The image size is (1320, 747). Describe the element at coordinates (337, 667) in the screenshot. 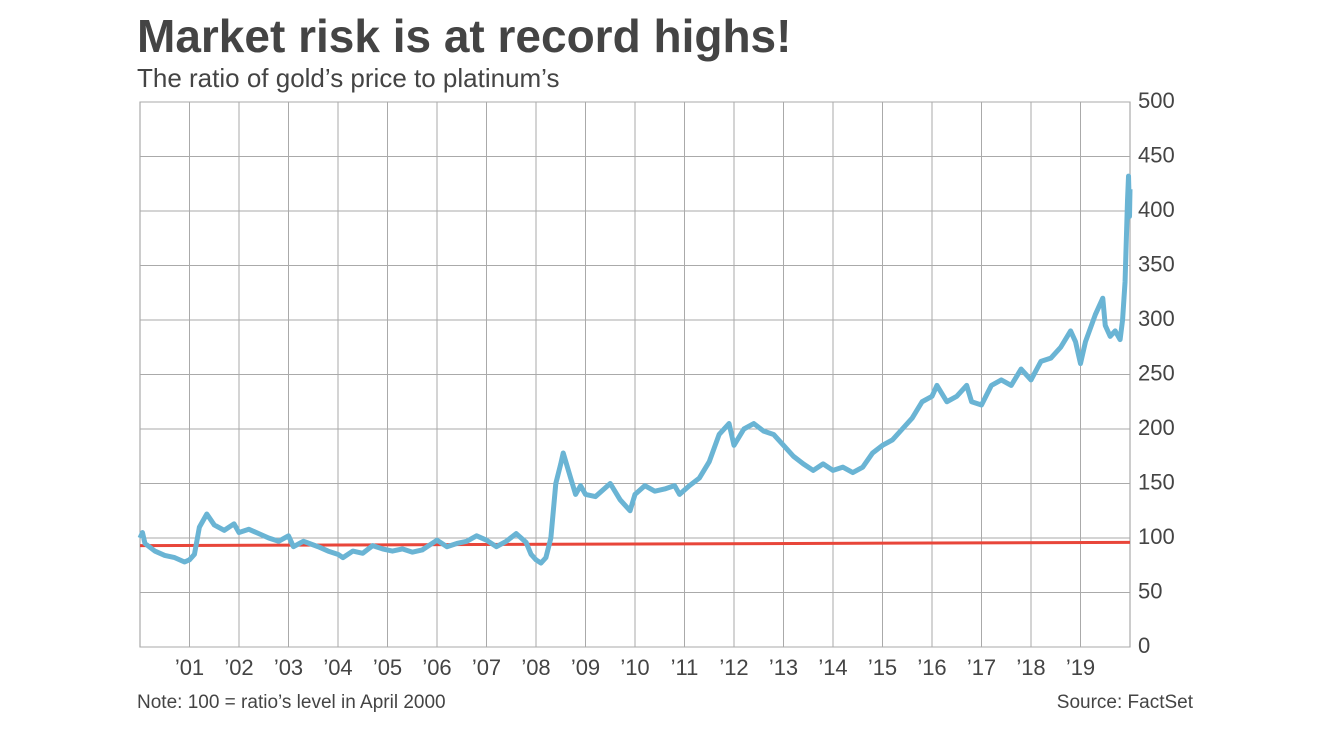

I see `x-tick-label: ’04` at that location.